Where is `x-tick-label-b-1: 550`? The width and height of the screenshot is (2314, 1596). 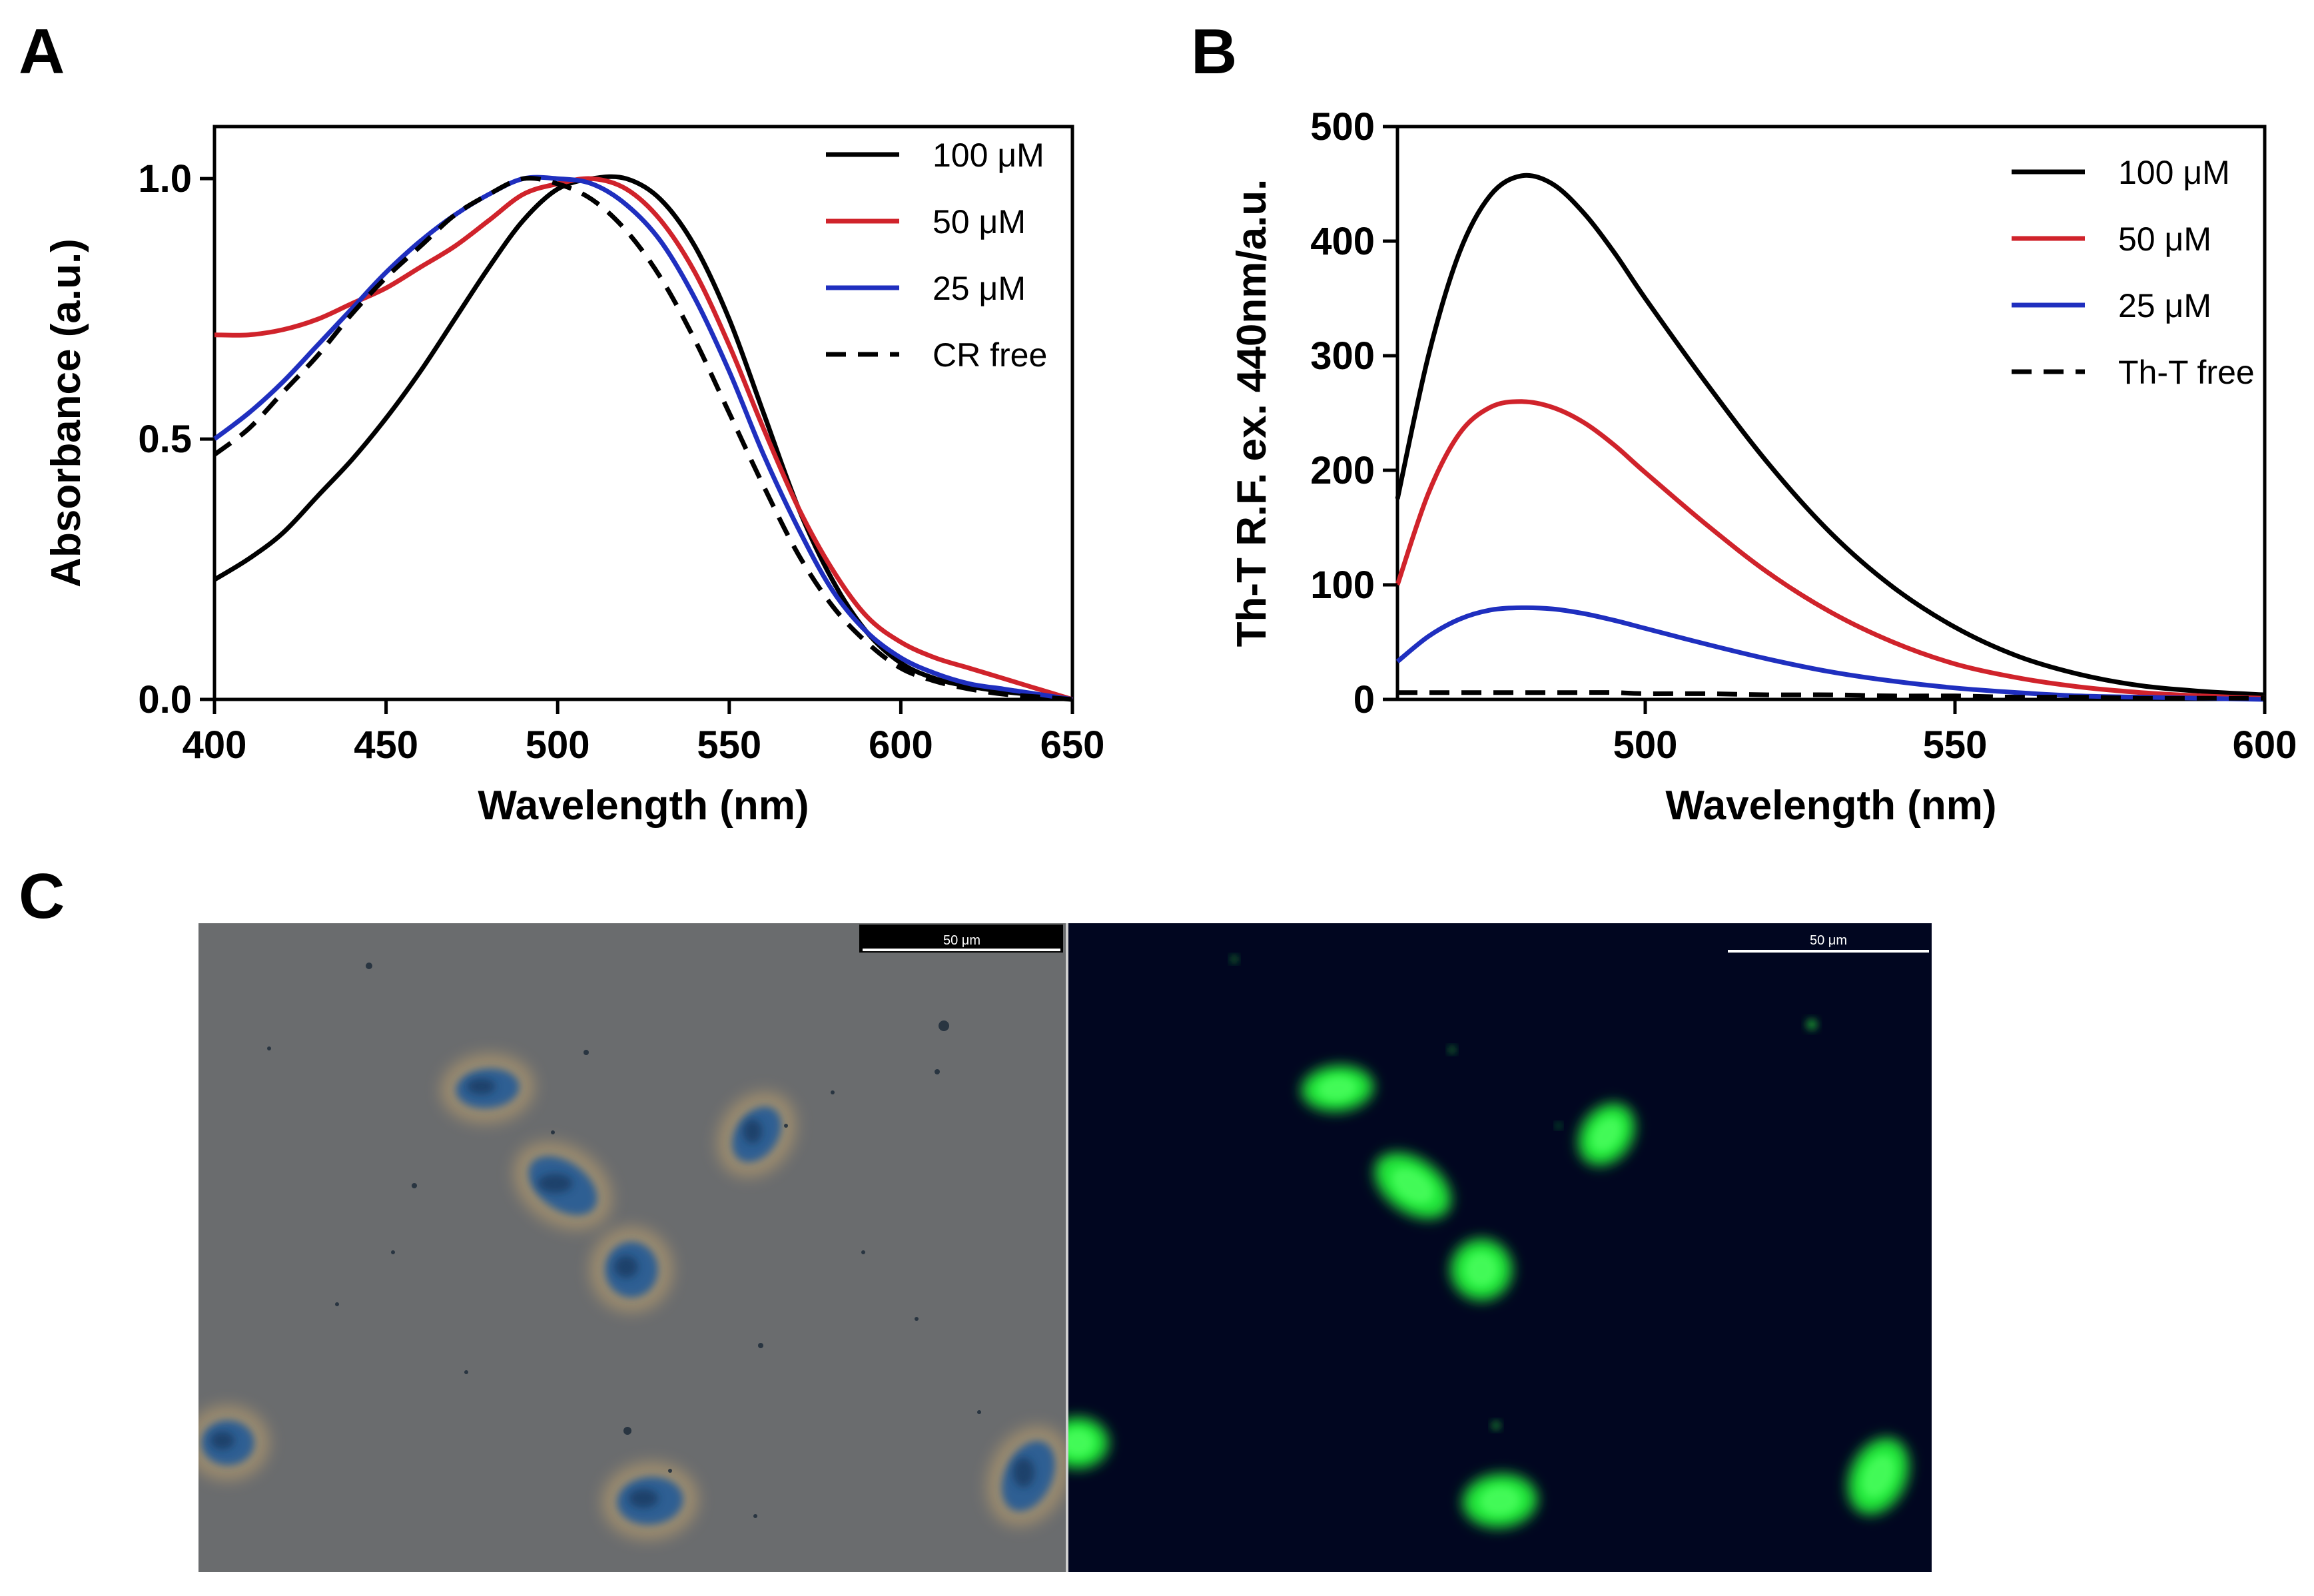 x-tick-label-b-1: 550 is located at coordinates (1955, 745).